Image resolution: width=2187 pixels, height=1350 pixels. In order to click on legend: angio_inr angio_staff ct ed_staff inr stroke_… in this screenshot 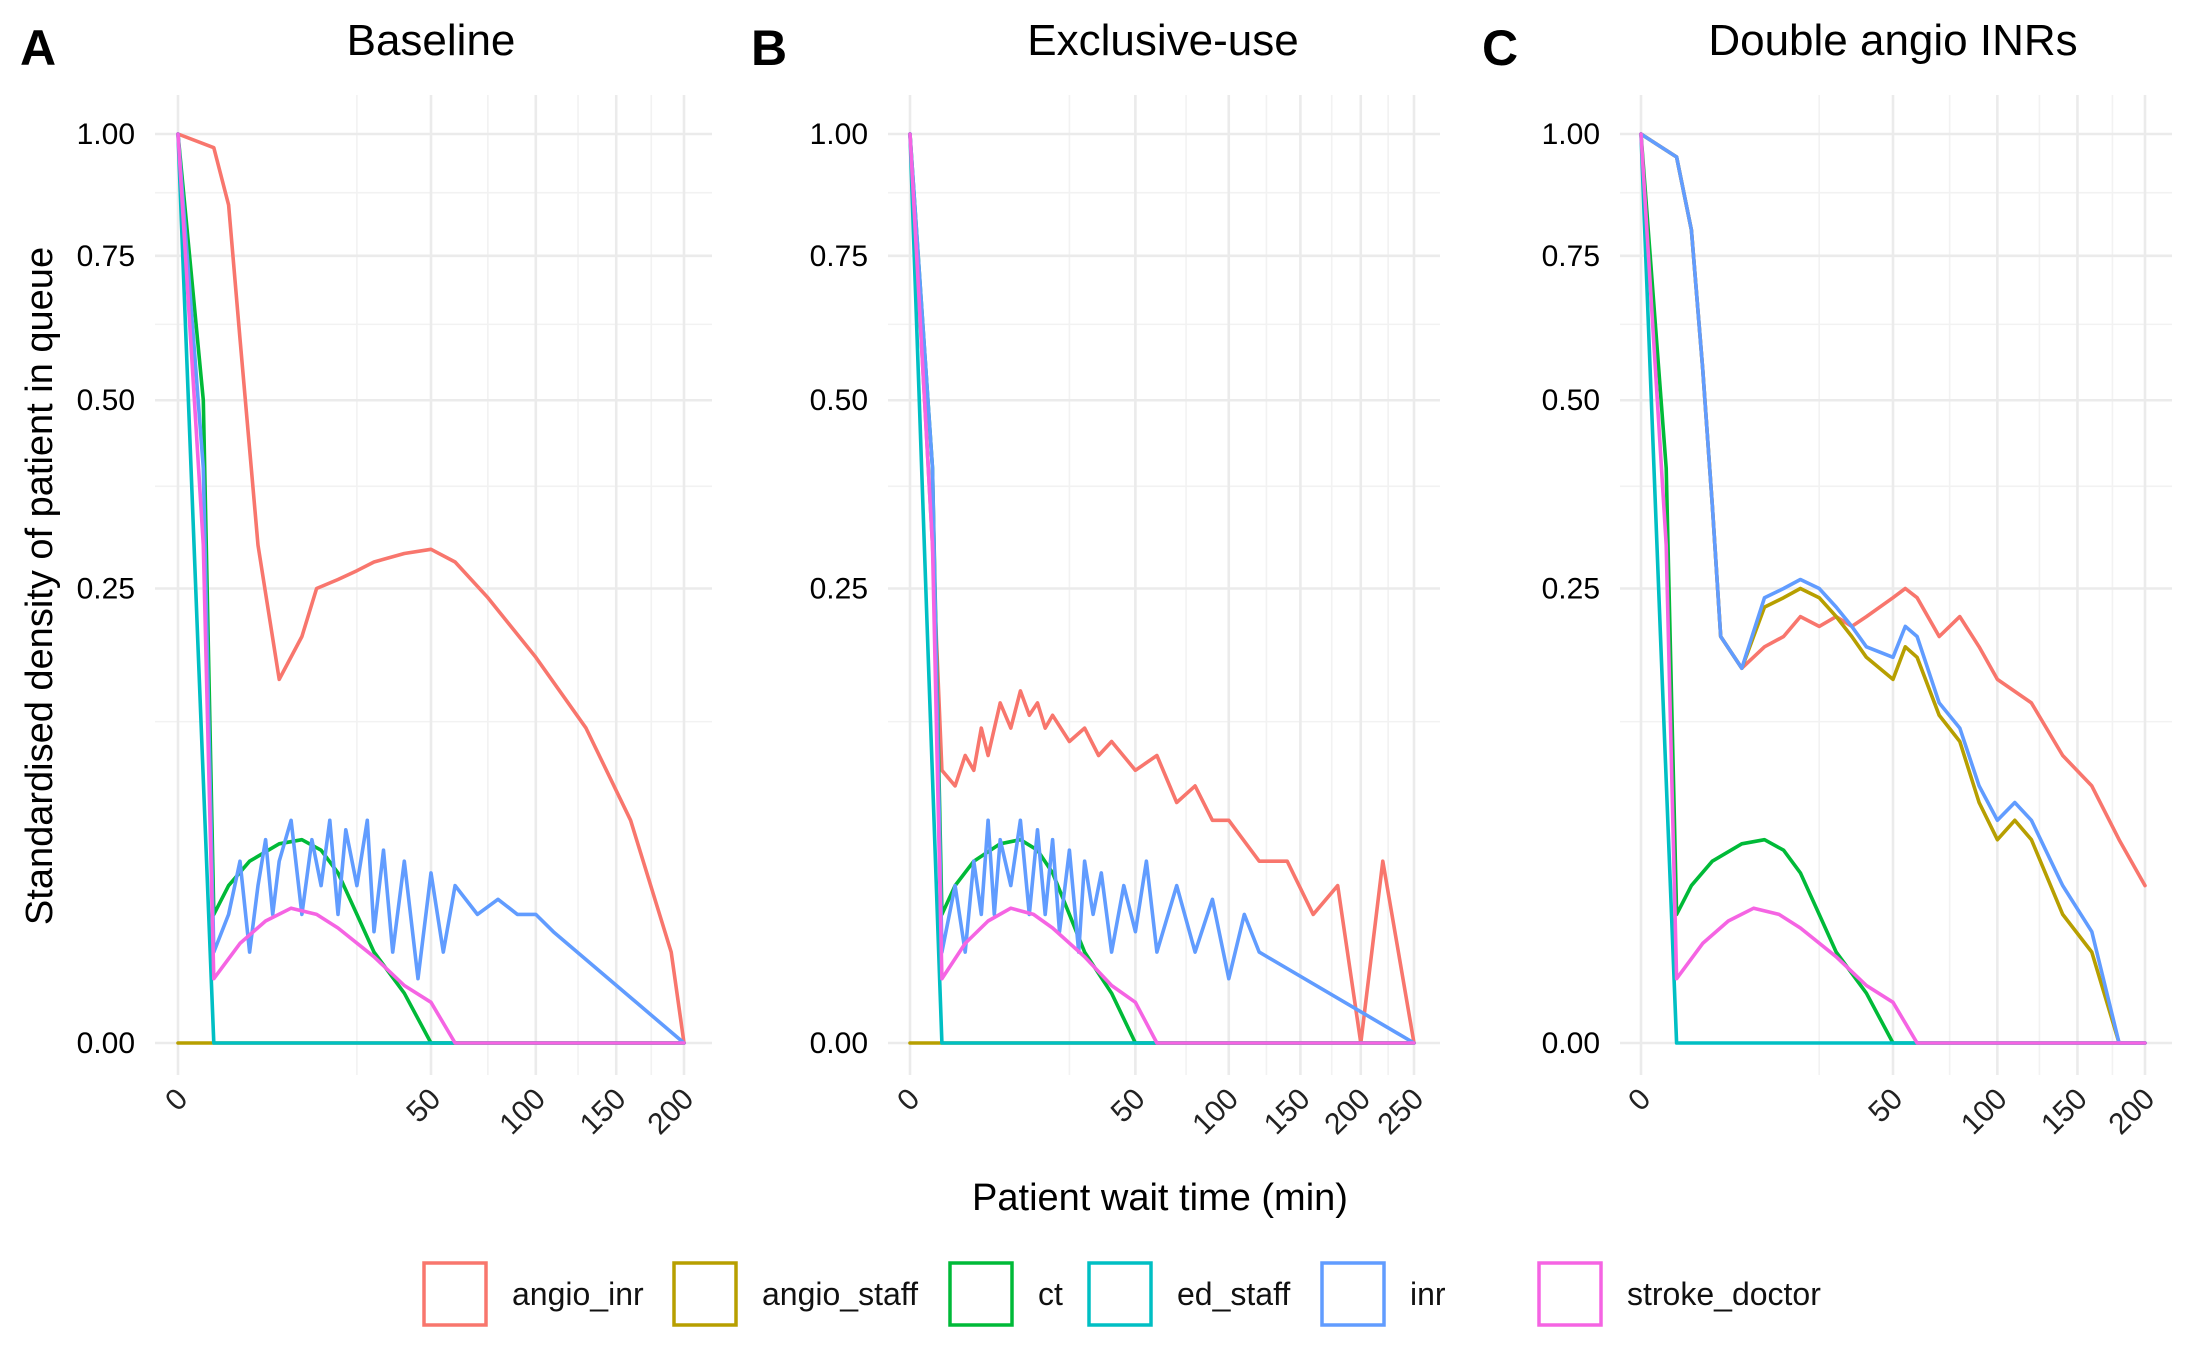, I will do `click(1121, 1294)`.